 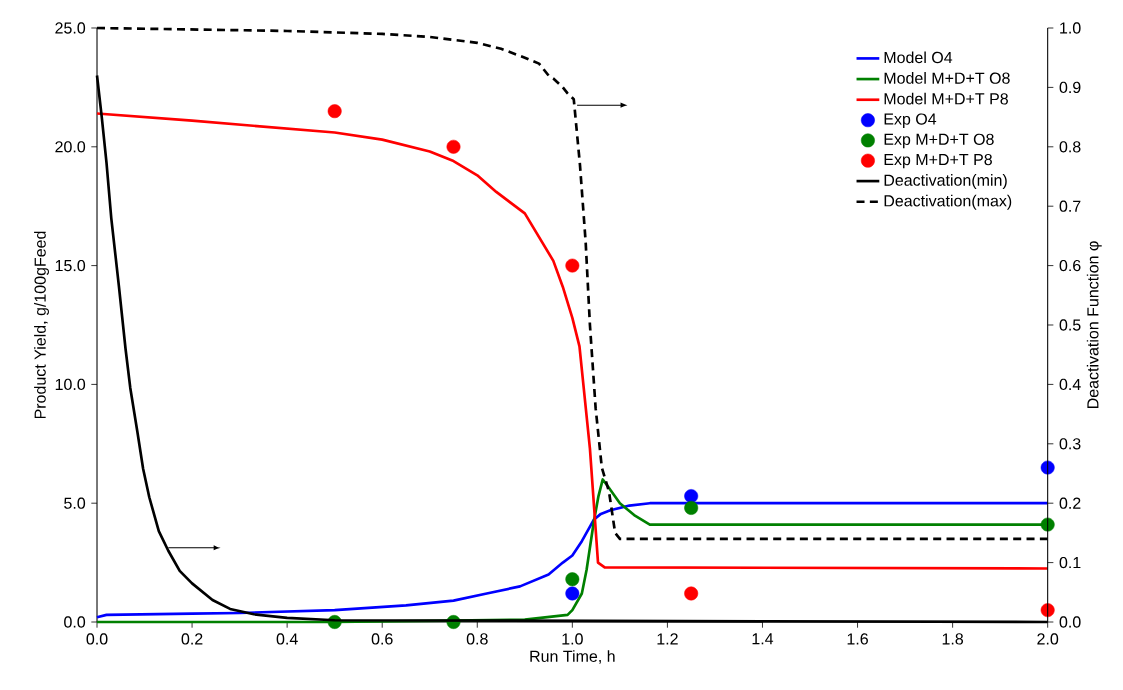 I want to click on y2-tick-label: 0.6, so click(x=1070, y=265).